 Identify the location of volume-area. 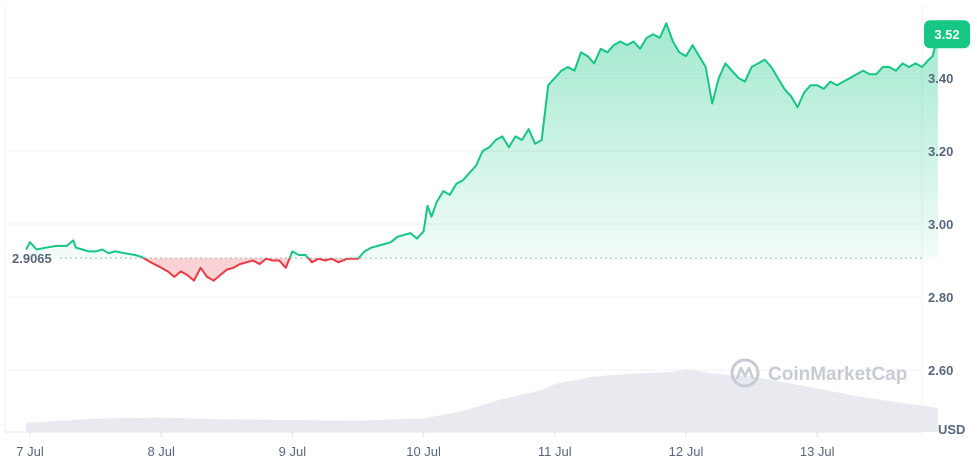
(482, 400).